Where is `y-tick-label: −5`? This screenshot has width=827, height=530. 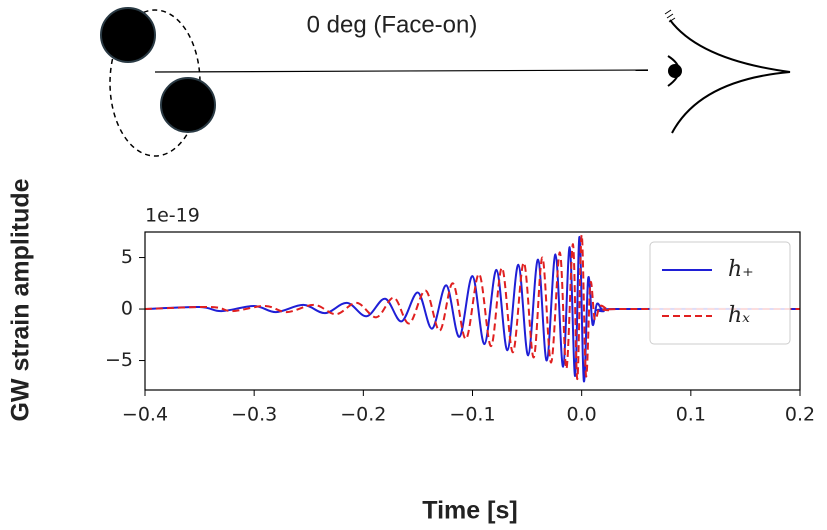
y-tick-label: −5 is located at coordinates (119, 360).